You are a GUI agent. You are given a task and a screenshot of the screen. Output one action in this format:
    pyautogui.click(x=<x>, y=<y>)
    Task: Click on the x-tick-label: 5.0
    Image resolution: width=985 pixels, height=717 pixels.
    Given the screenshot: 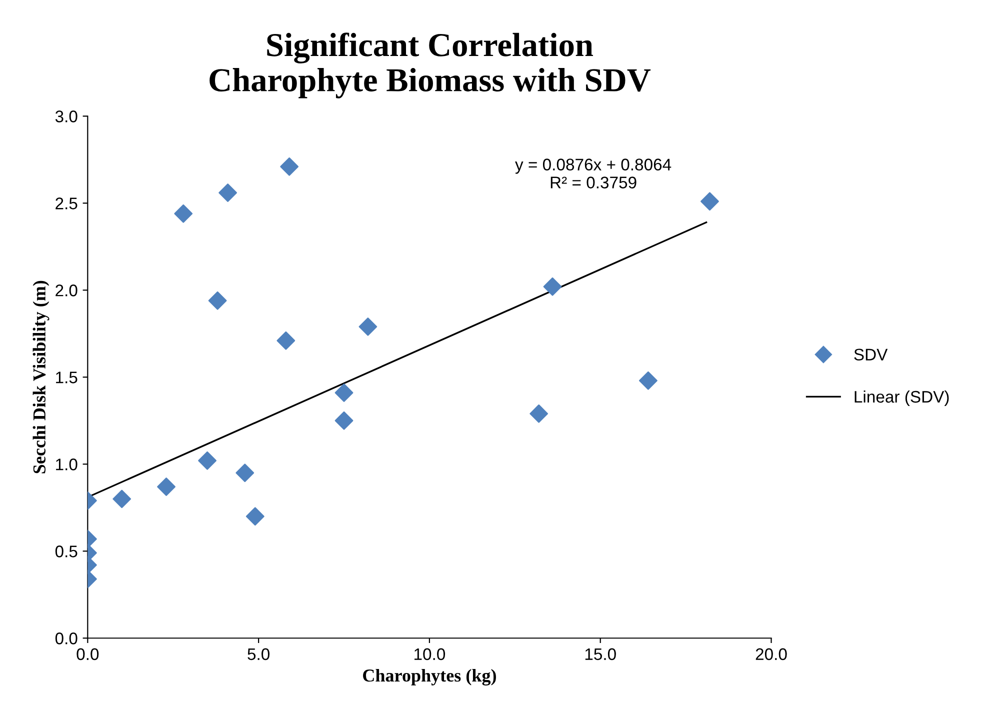 What is the action you would take?
    pyautogui.click(x=259, y=654)
    